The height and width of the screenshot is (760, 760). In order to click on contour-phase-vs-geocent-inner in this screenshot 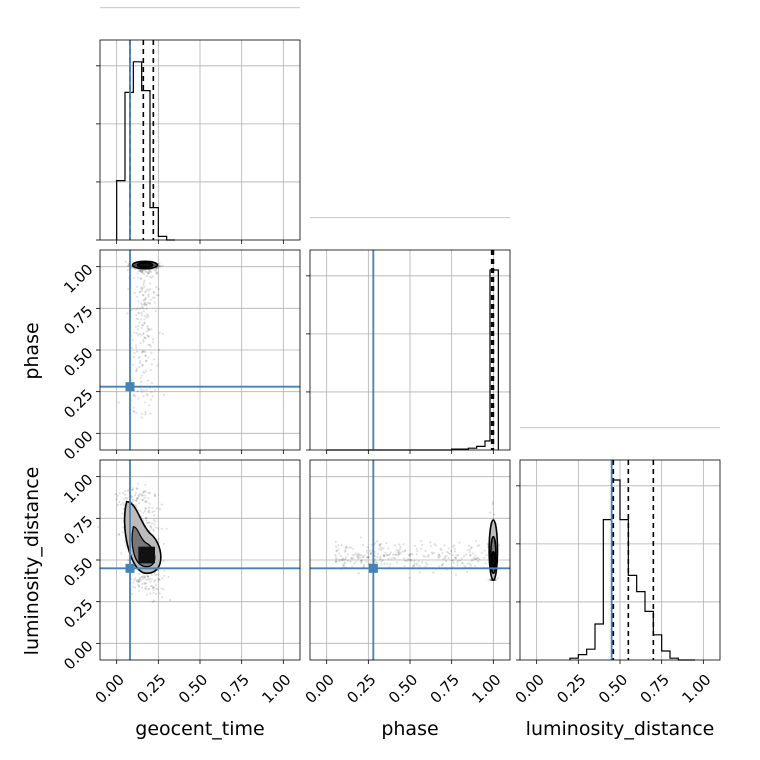, I will do `click(145, 265)`.